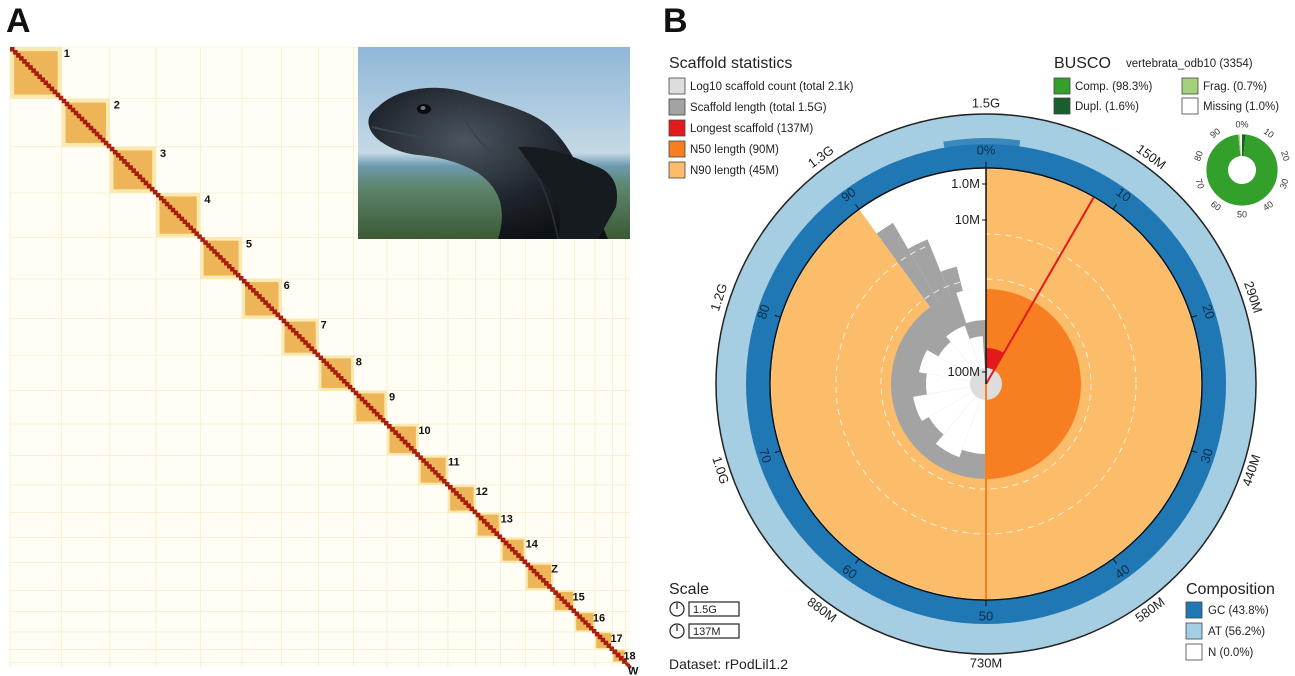  Describe the element at coordinates (1268, 206) in the screenshot. I see `busco-ring-tick-label: 40` at that location.